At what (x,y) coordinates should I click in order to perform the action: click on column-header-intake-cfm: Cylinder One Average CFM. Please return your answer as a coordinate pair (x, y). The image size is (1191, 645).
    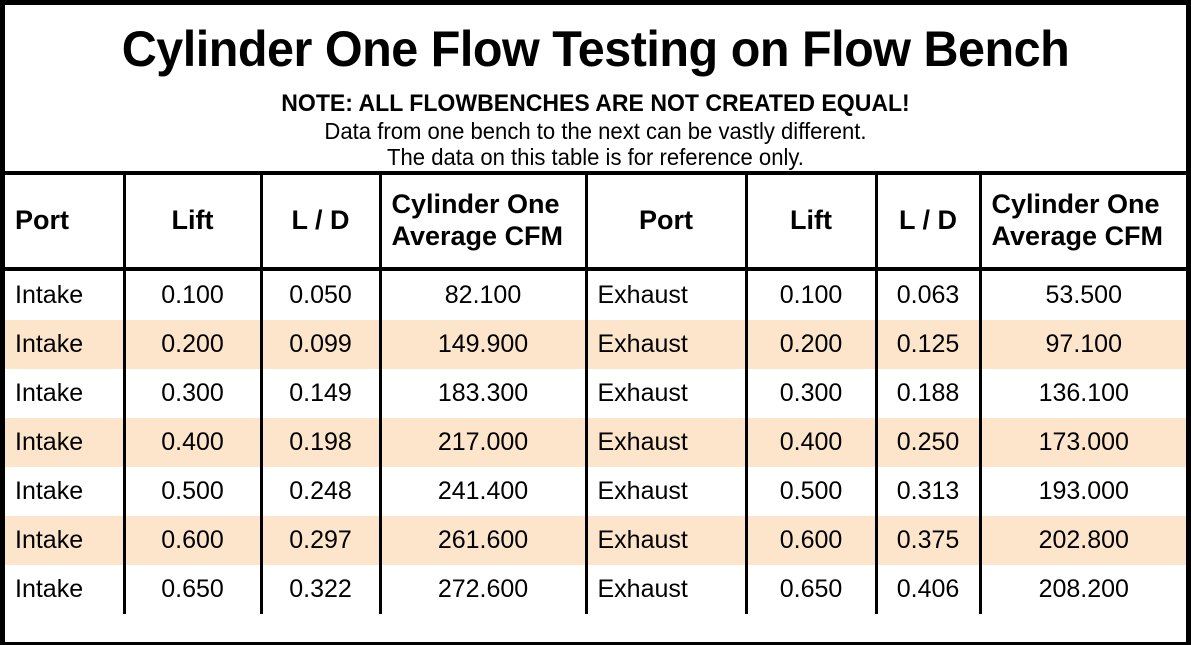
    Looking at the image, I should click on (484, 222).